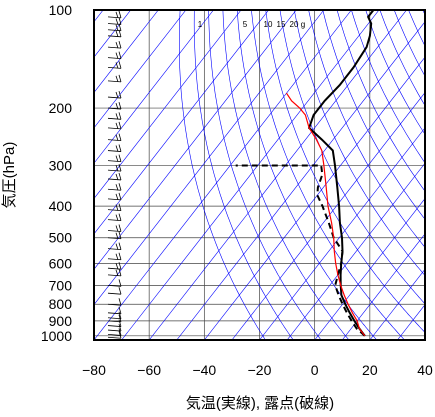  Describe the element at coordinates (425, 370) in the screenshot. I see `x-tick-40: 40` at that location.